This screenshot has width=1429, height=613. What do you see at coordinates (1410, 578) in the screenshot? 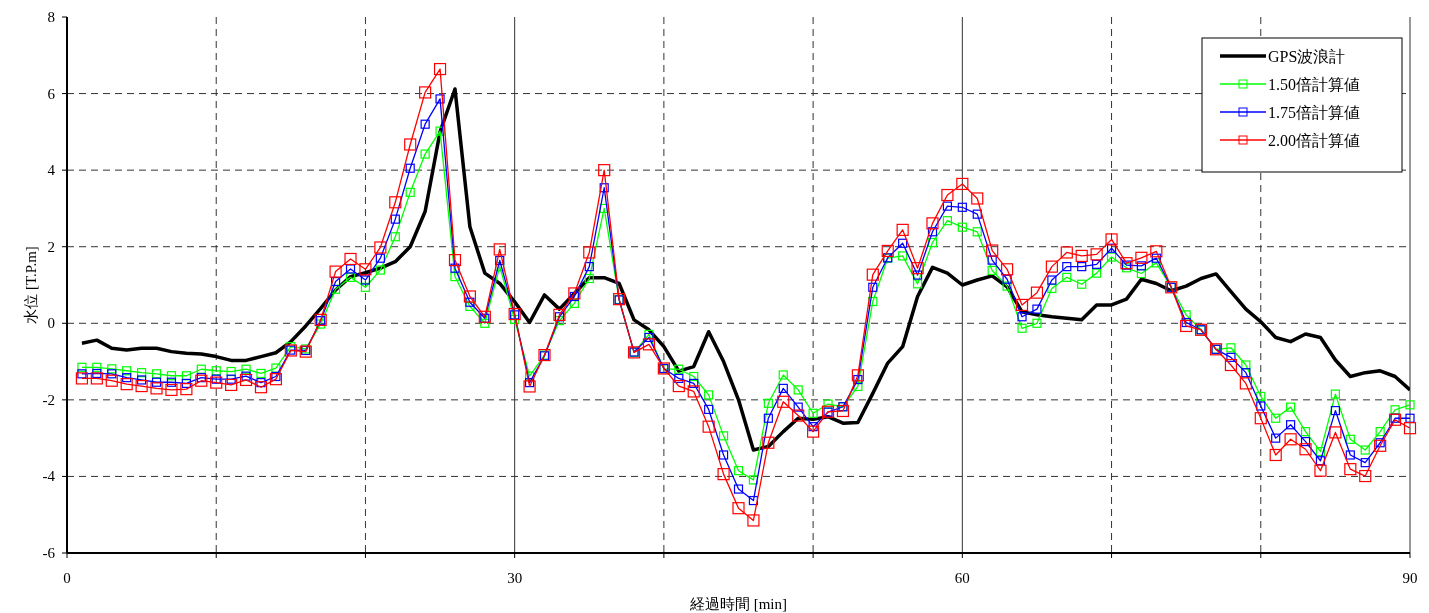
I see `x-tick-label: 90` at bounding box center [1410, 578].